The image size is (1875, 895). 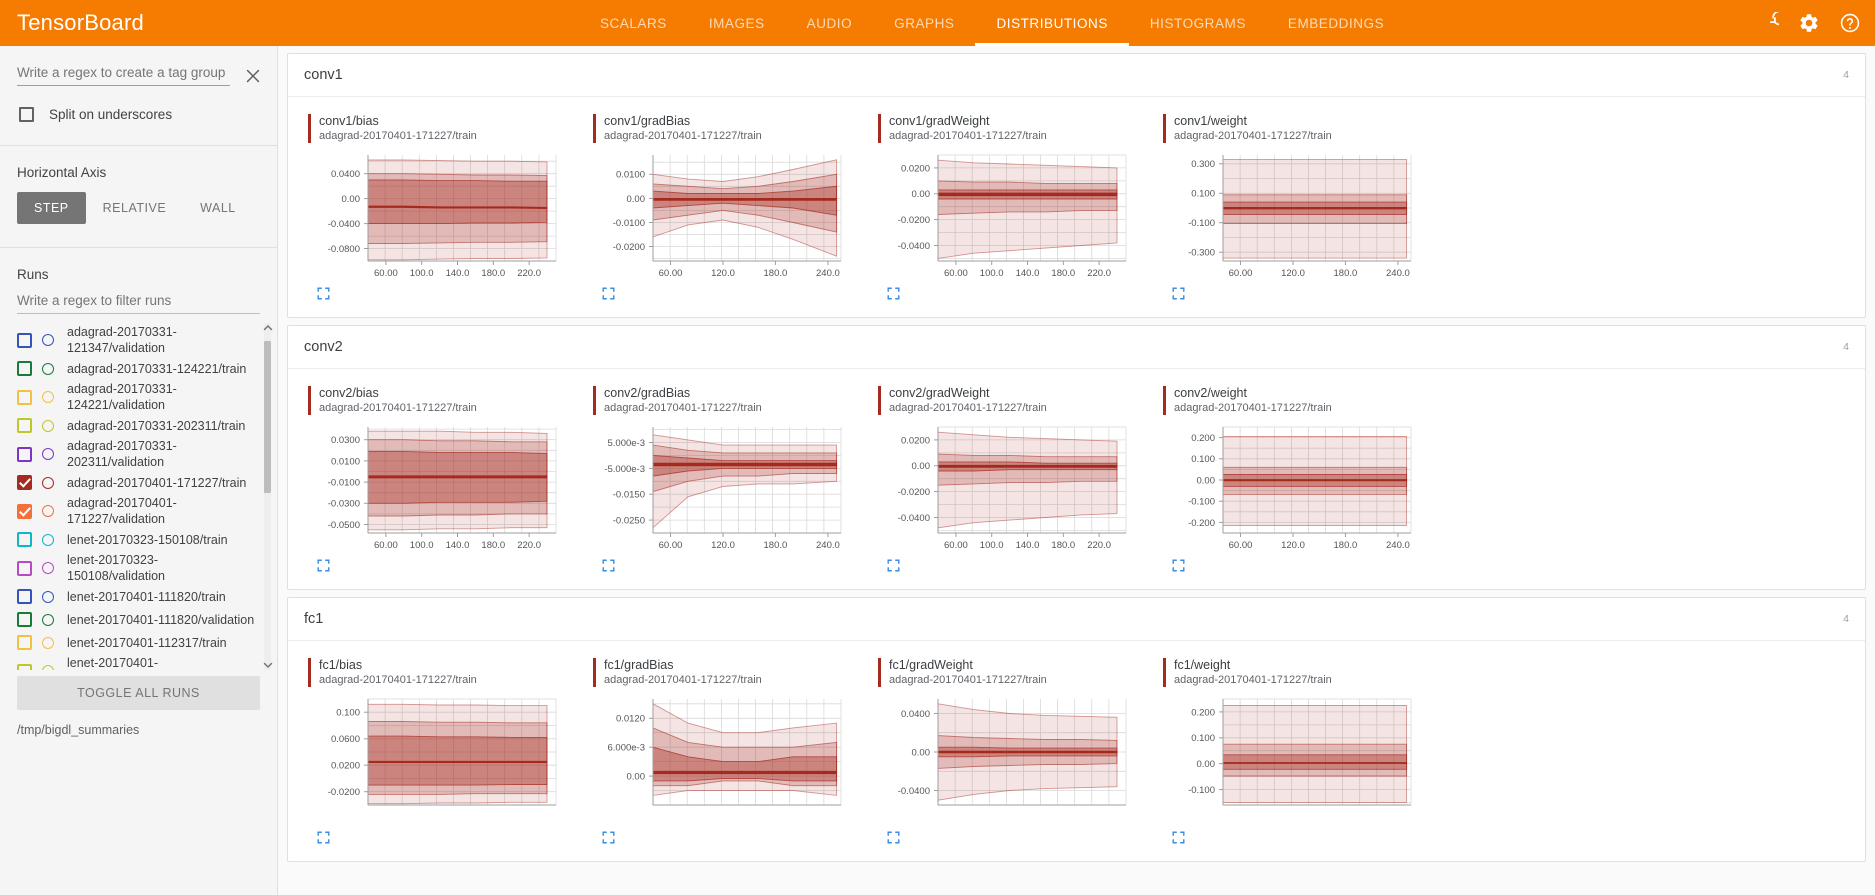 I want to click on close-icon, so click(x=253, y=76).